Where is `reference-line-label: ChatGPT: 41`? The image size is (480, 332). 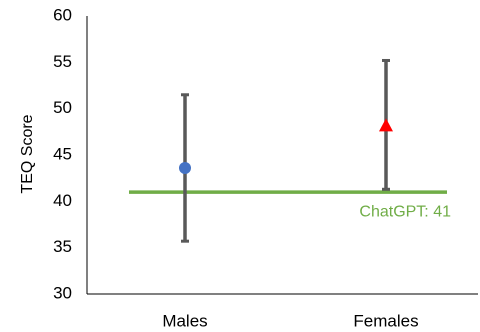
reference-line-label: ChatGPT: 41 is located at coordinates (405, 211).